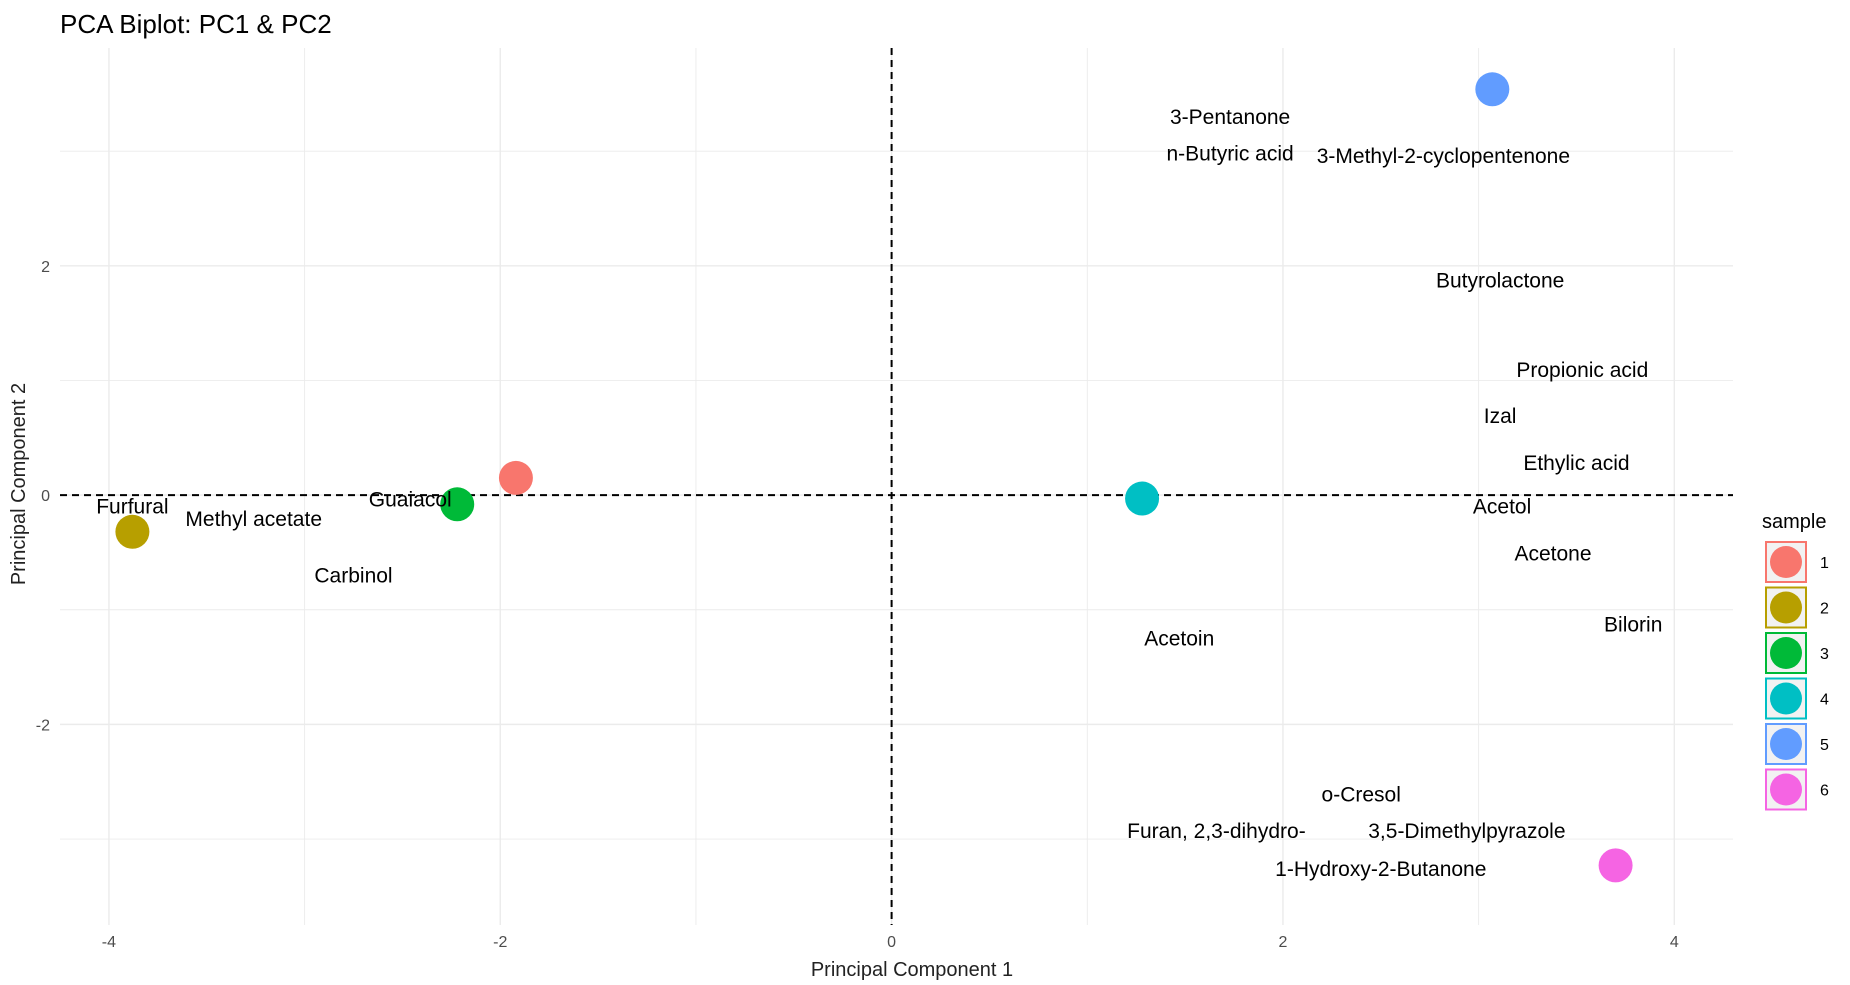  I want to click on variable-label: Acetoin, so click(1179, 638).